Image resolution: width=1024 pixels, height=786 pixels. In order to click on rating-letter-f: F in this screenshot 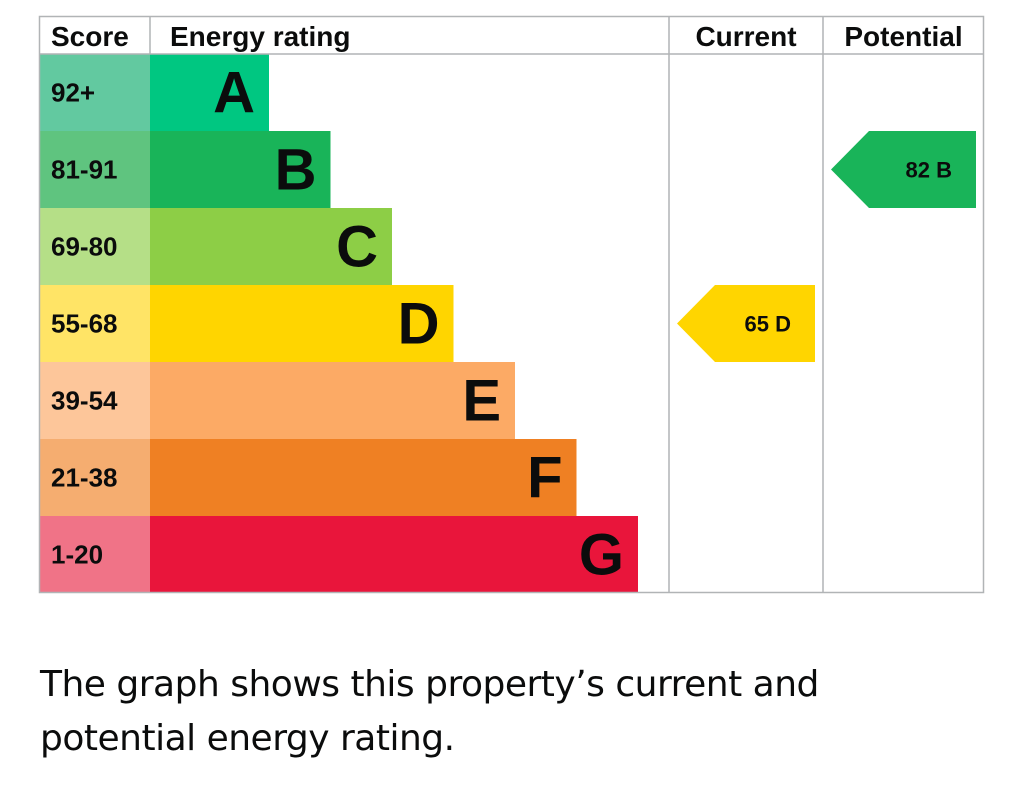, I will do `click(544, 478)`.